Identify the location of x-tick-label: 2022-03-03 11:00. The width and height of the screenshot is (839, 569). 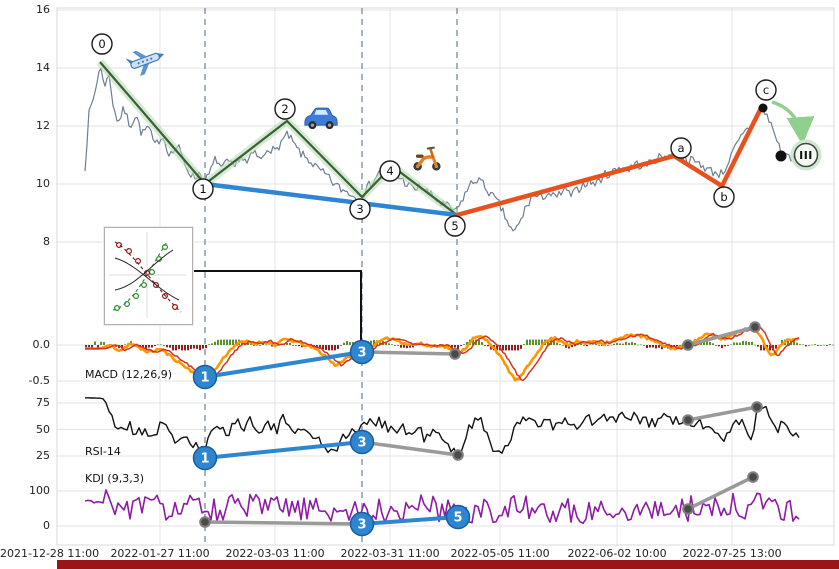
(275, 553).